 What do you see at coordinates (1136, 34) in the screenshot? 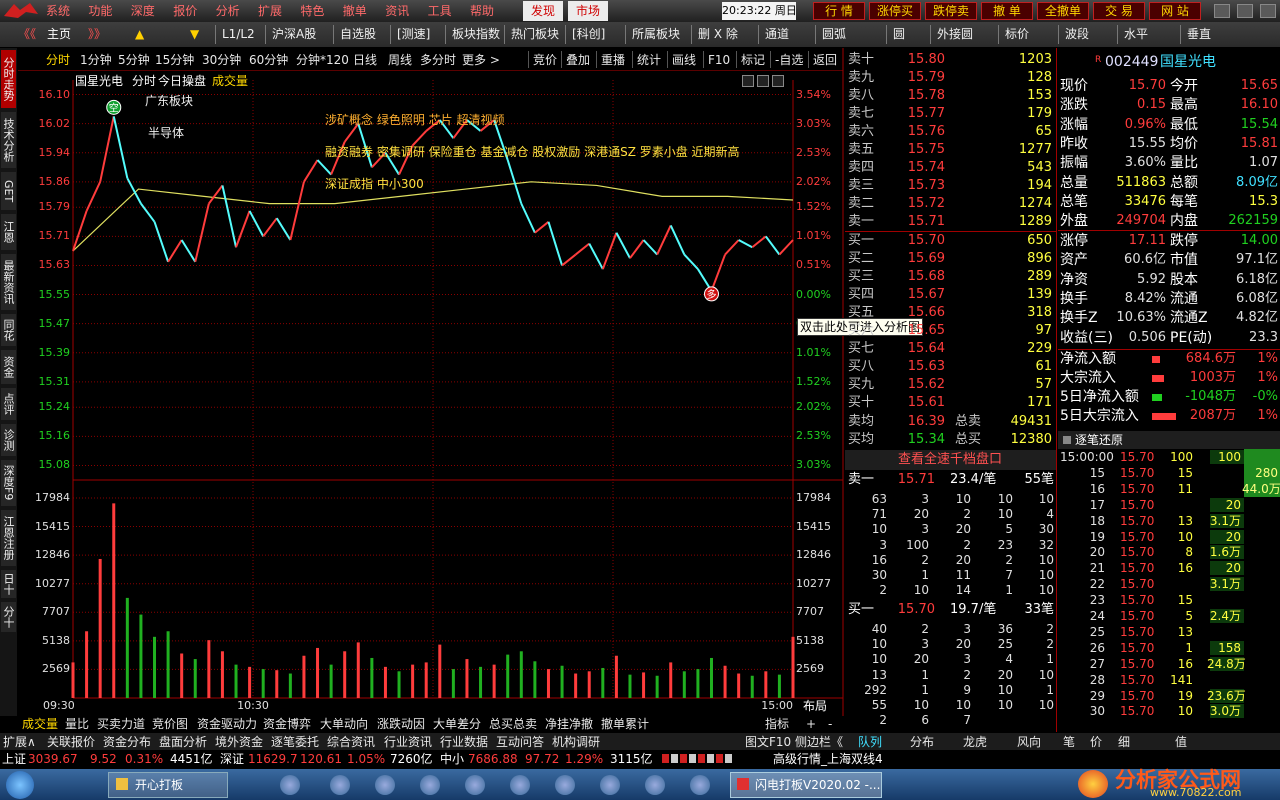
I see `toolbar-item: 水平` at bounding box center [1136, 34].